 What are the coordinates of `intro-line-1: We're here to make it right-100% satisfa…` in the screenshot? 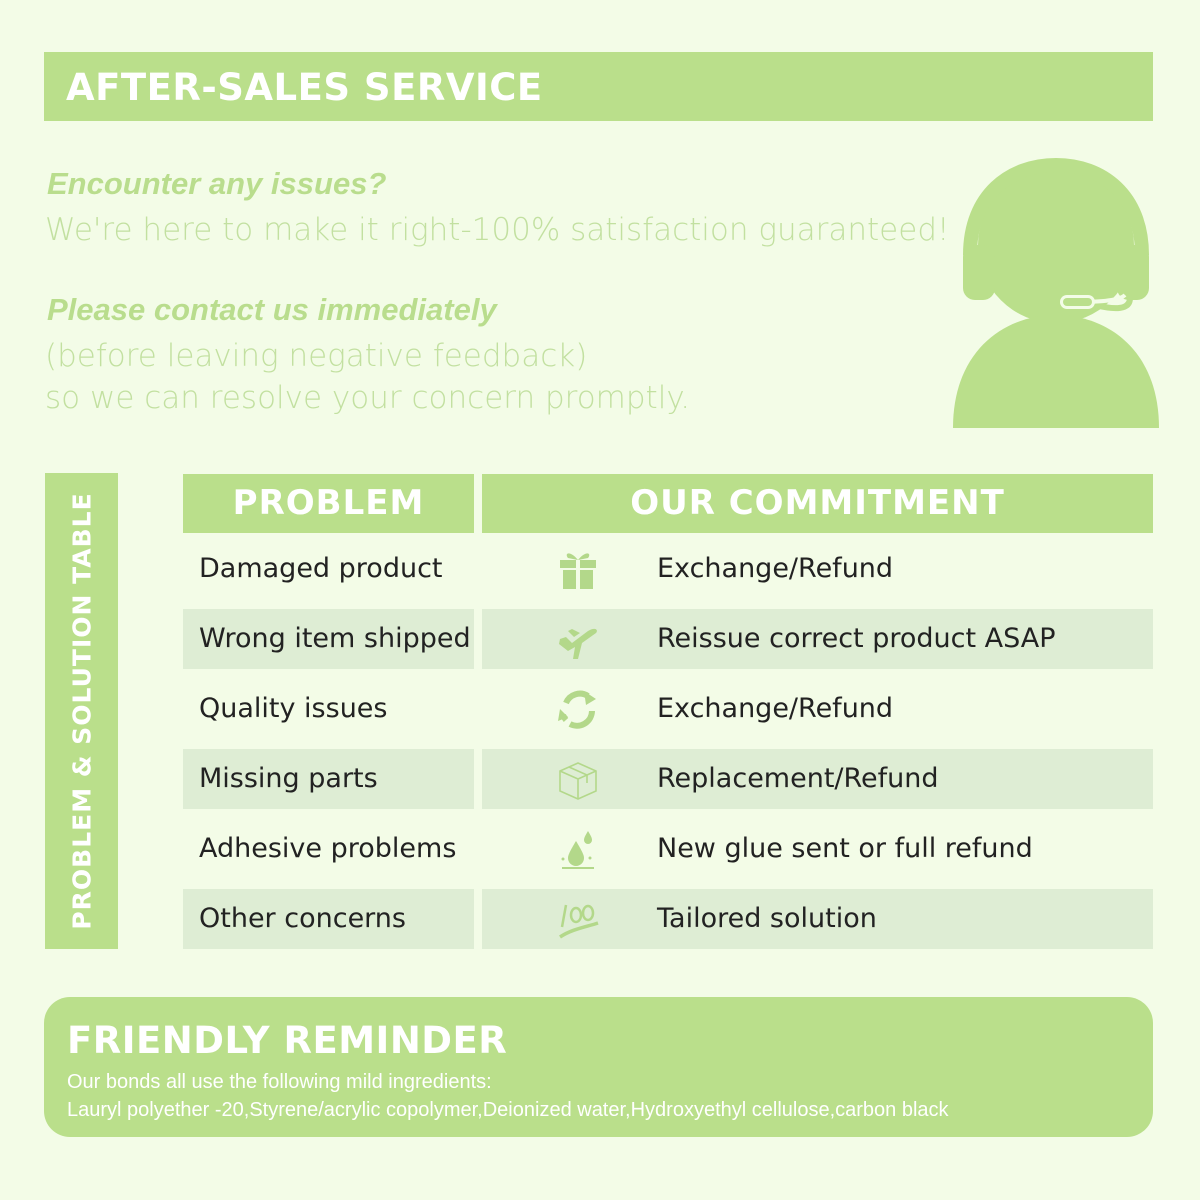 It's located at (497, 230).